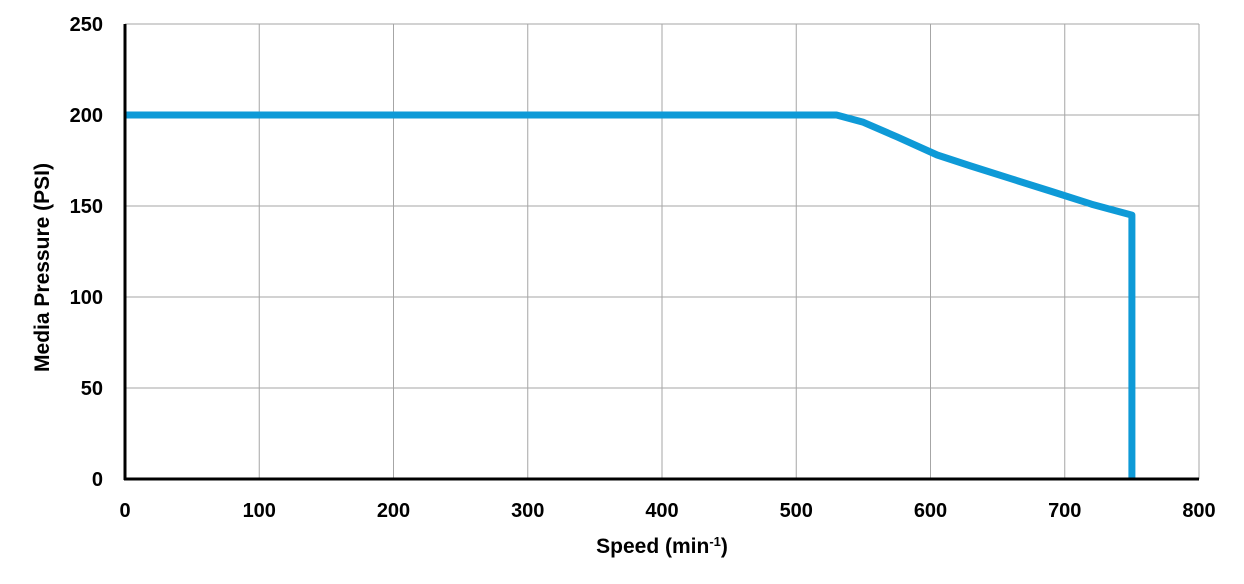 The width and height of the screenshot is (1244, 584). What do you see at coordinates (86, 252) in the screenshot?
I see `y-tick-labels: 0 50 100 150 200 250` at bounding box center [86, 252].